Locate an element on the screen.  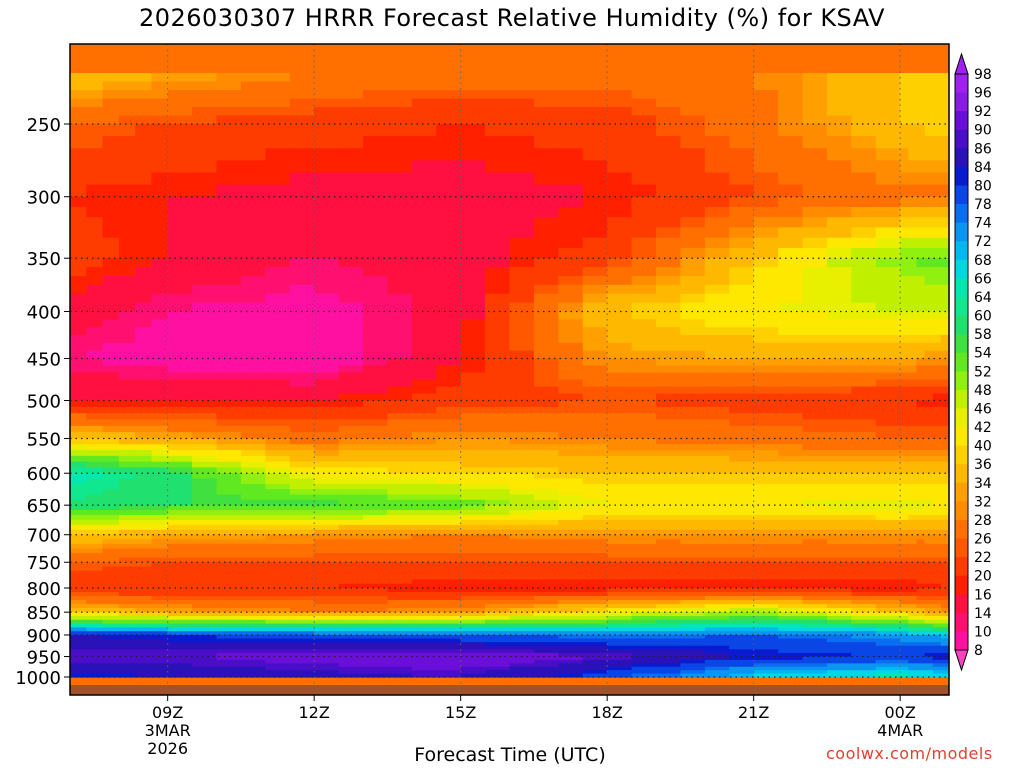
x-tick-label: 00Z is located at coordinates (900, 712).